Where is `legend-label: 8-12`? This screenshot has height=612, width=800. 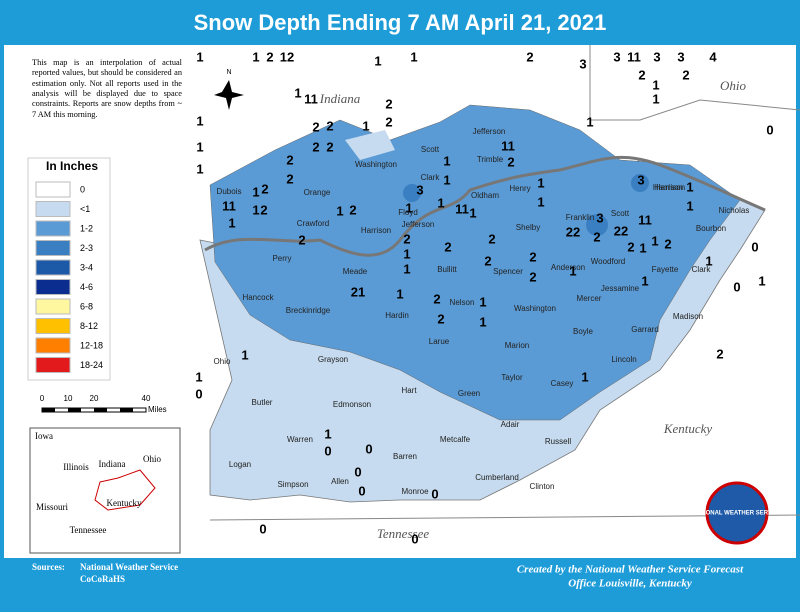
legend-label: 8-12 is located at coordinates (89, 326).